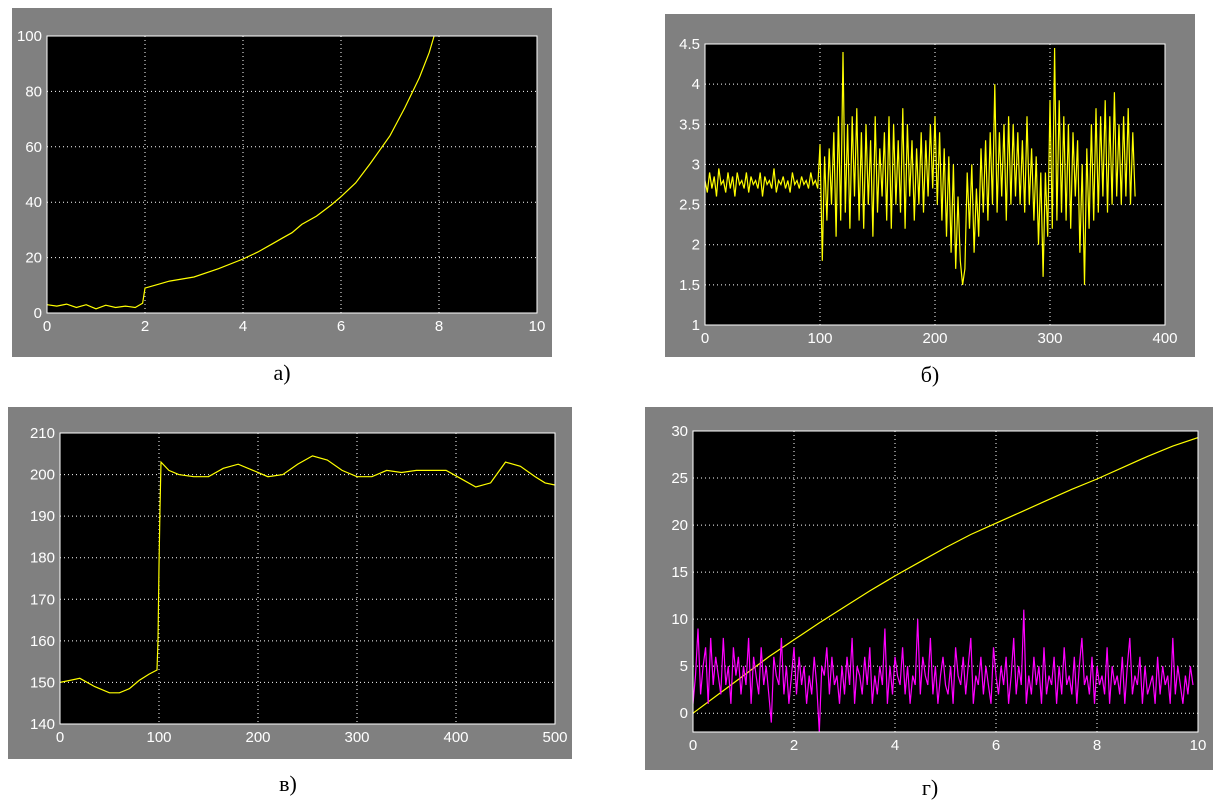 The height and width of the screenshot is (807, 1231). I want to click on y-tick-label: 100, so click(29, 36).